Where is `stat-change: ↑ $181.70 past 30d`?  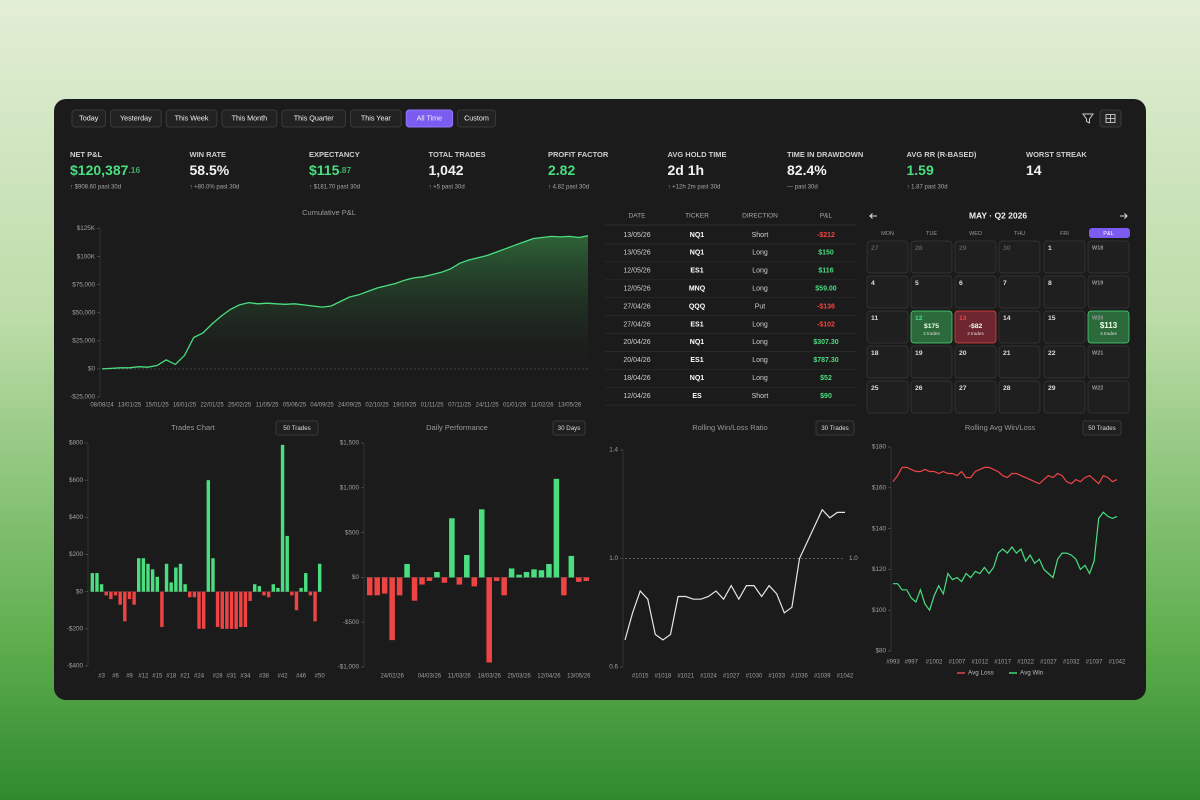 stat-change: ↑ $181.70 past 30d is located at coordinates (334, 188).